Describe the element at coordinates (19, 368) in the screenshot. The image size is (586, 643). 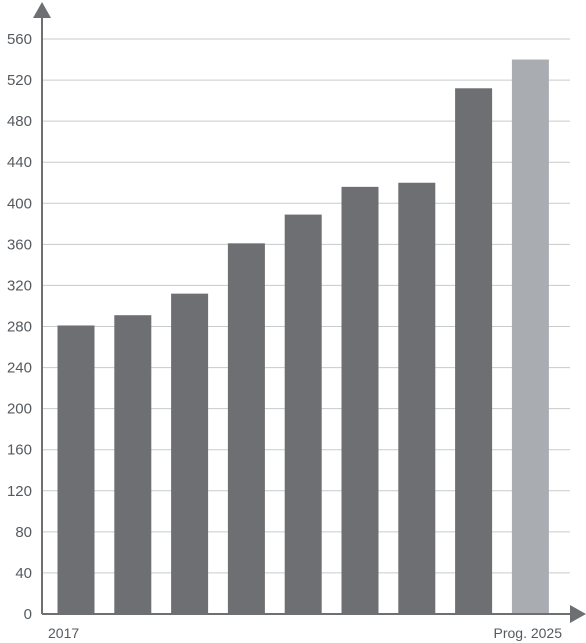
I see `y-tick-label: 240` at that location.